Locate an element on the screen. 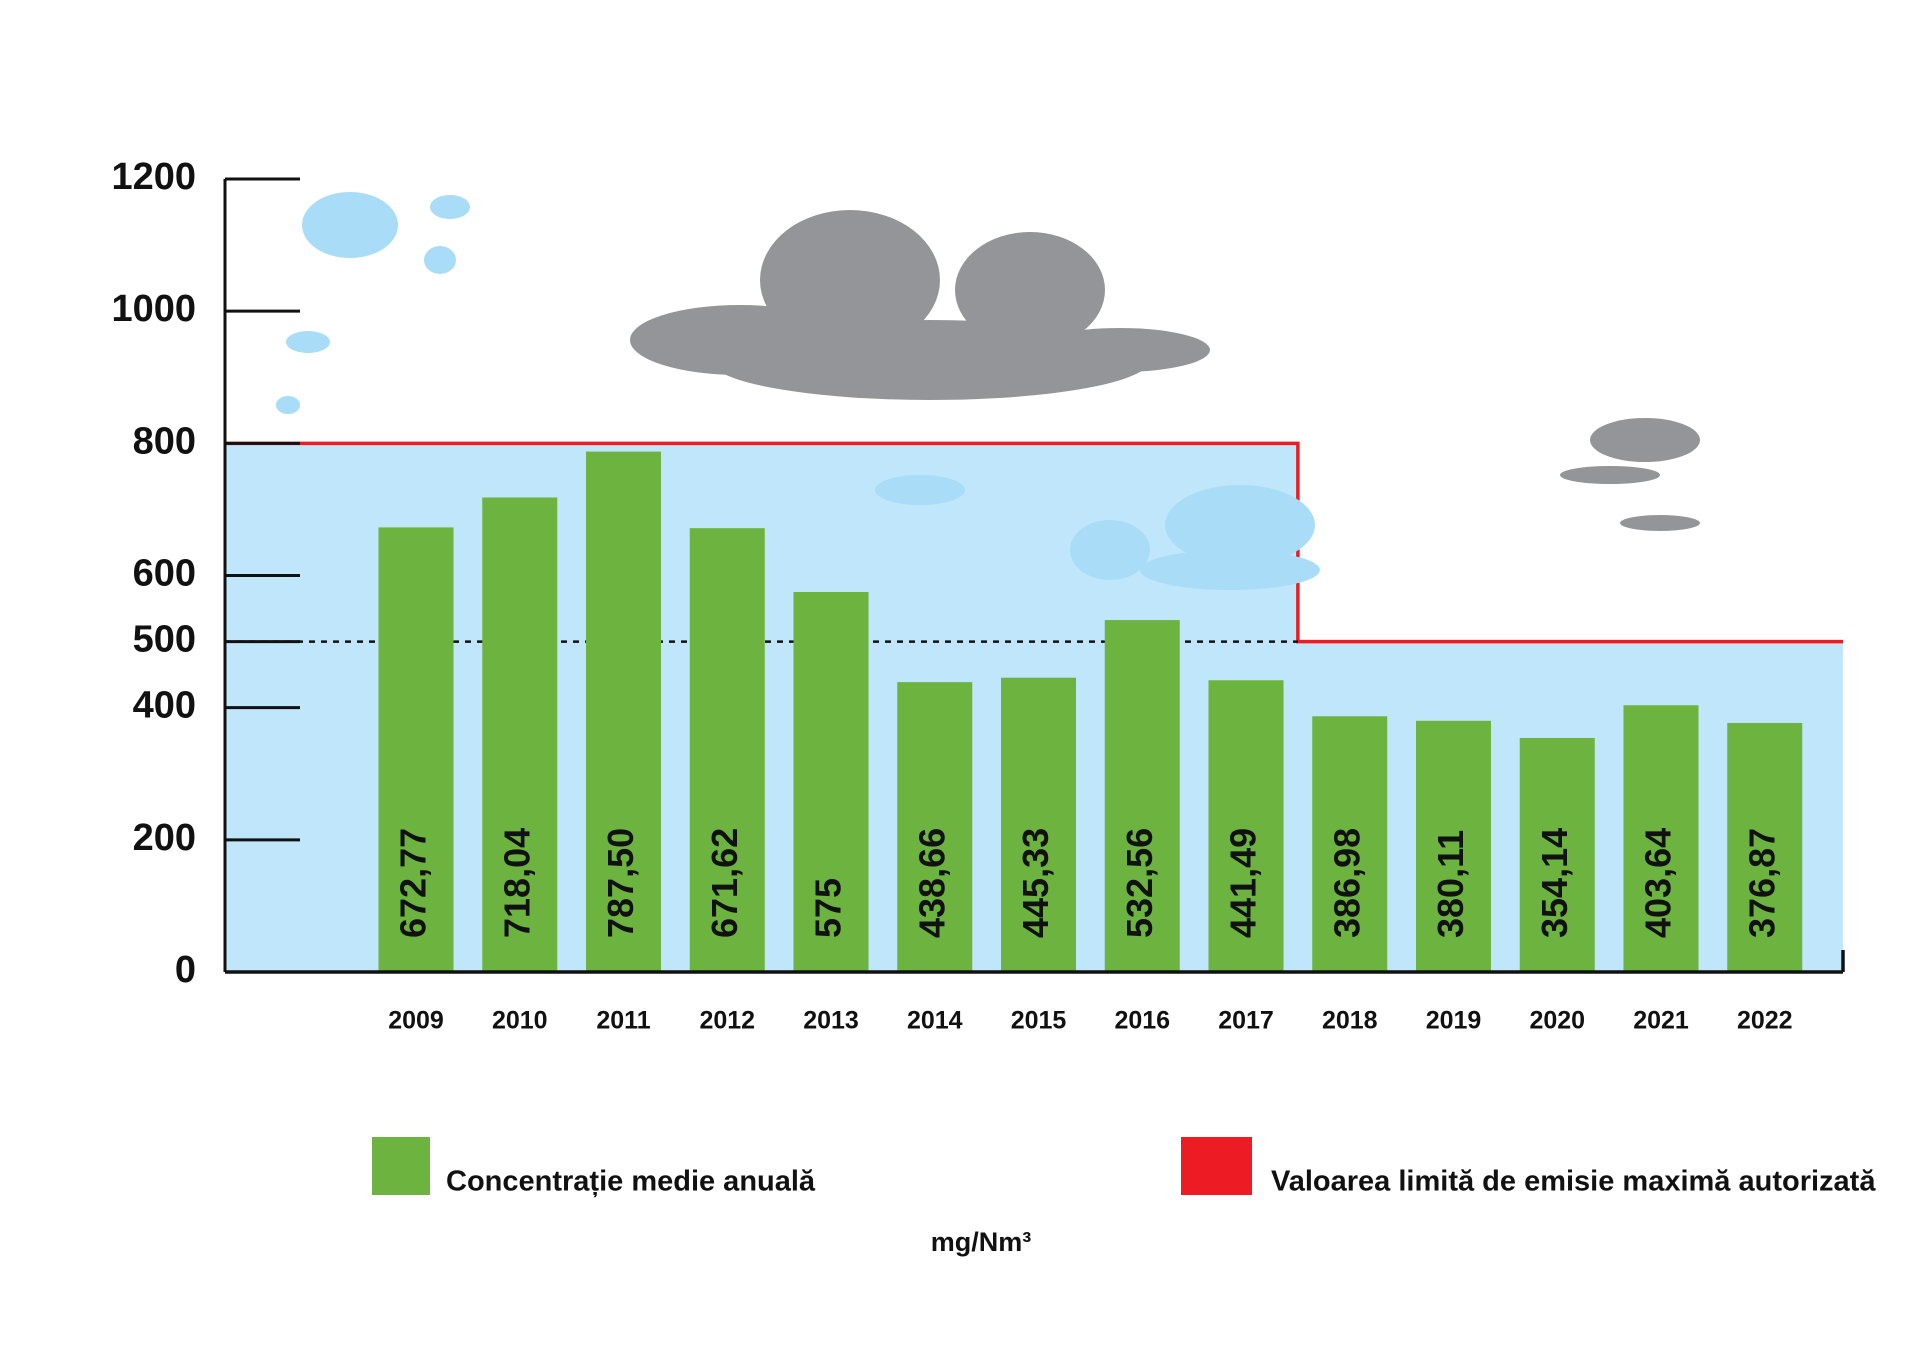  y-tick-label: 800 is located at coordinates (164, 441).